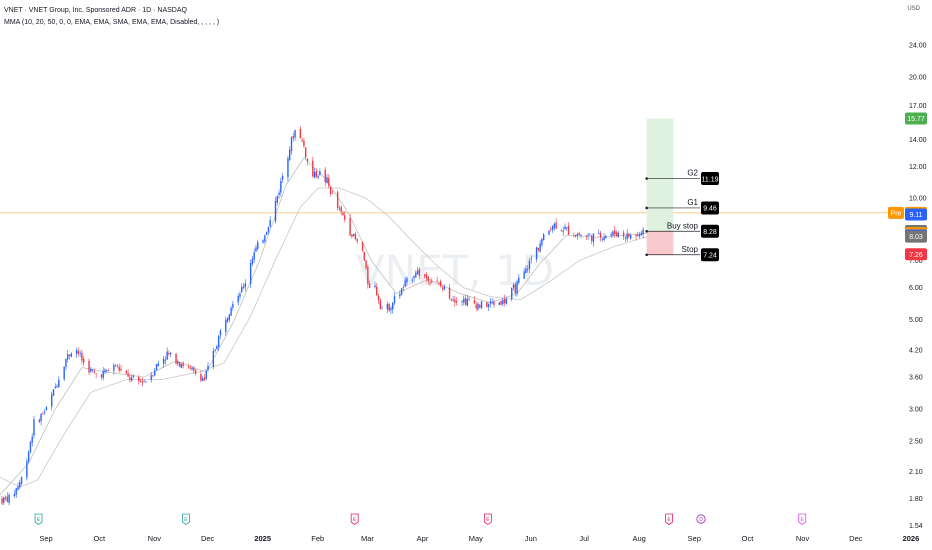  What do you see at coordinates (710, 255) in the screenshot?
I see `position-level-tag` at bounding box center [710, 255].